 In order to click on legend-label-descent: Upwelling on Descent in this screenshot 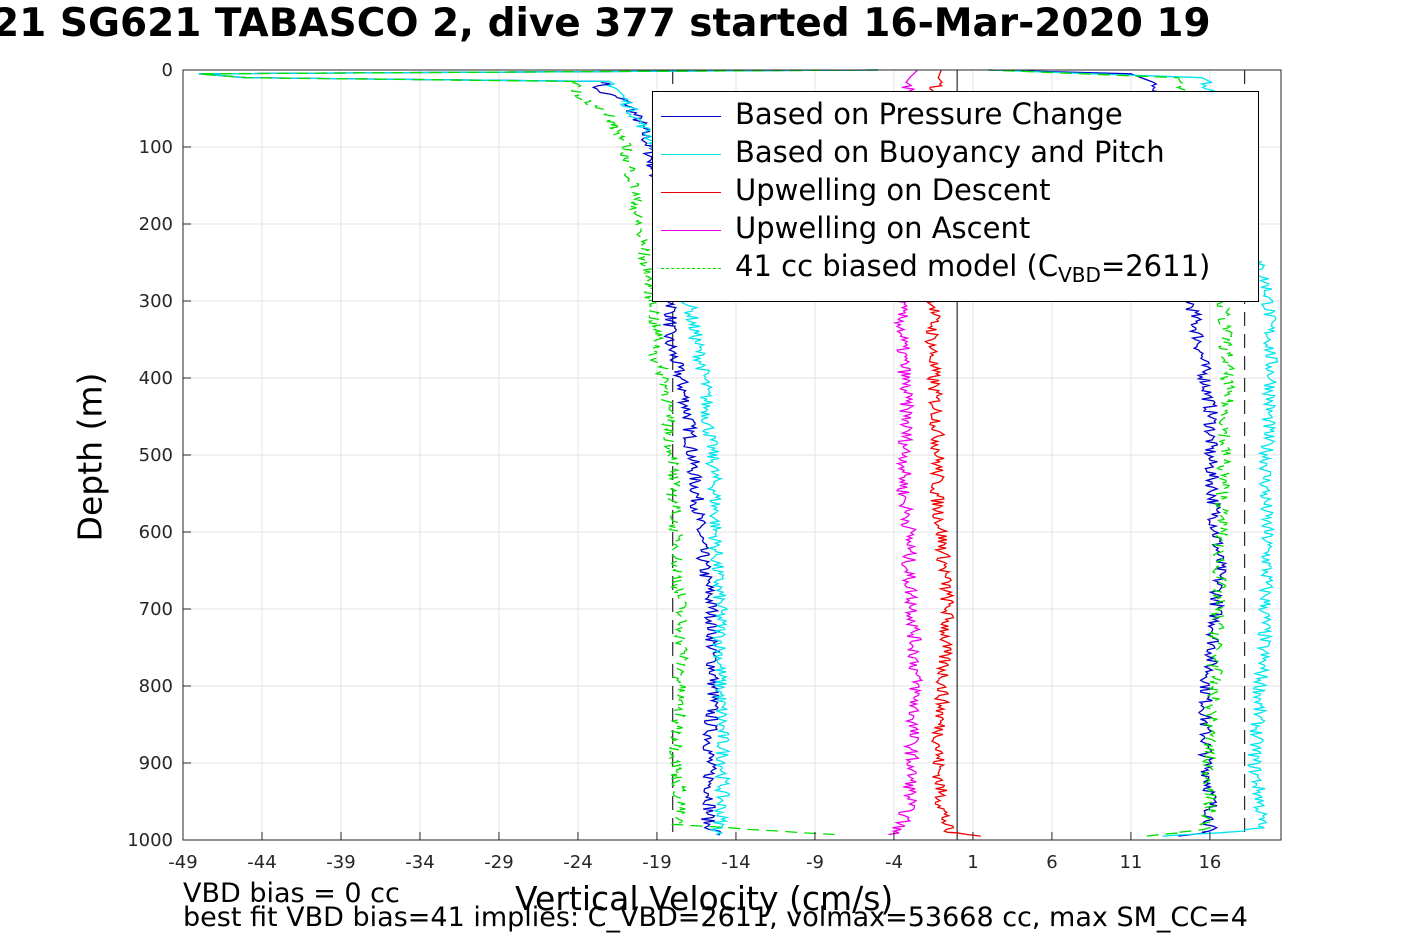, I will do `click(893, 190)`.